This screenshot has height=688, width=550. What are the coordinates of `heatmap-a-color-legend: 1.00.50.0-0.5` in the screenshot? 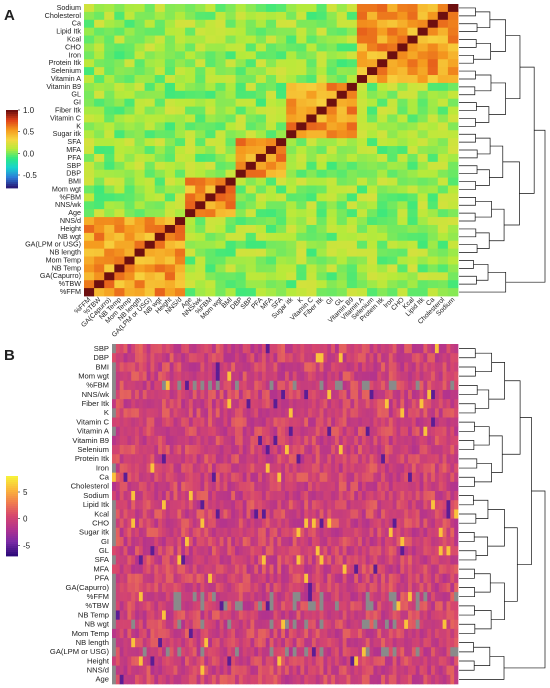 It's located at (21, 147).